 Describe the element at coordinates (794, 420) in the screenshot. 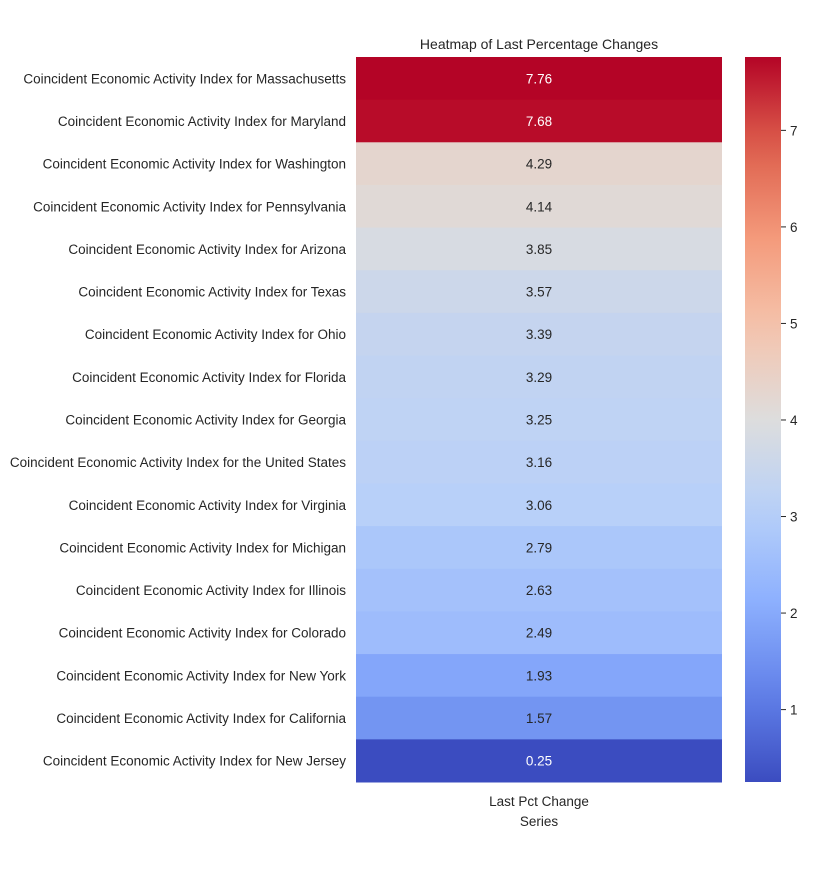

I see `colorbar-tick-label: 4` at that location.